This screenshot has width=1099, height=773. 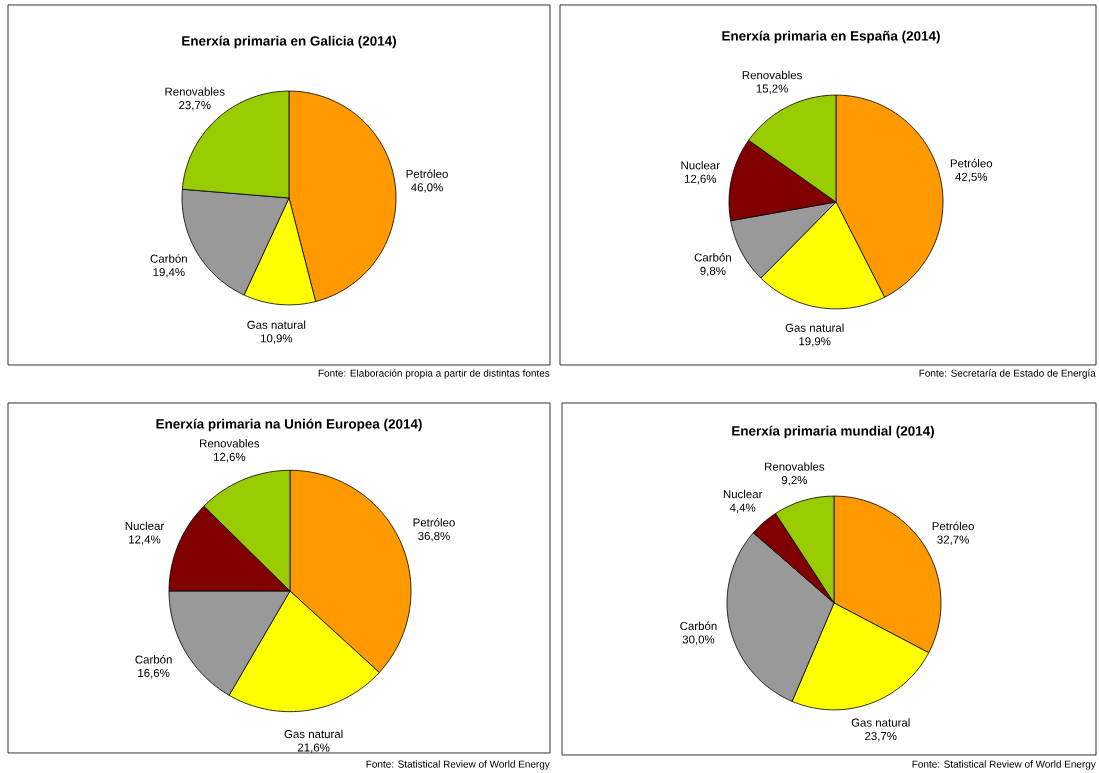 I want to click on data-label: 32,7%, so click(x=953, y=540).